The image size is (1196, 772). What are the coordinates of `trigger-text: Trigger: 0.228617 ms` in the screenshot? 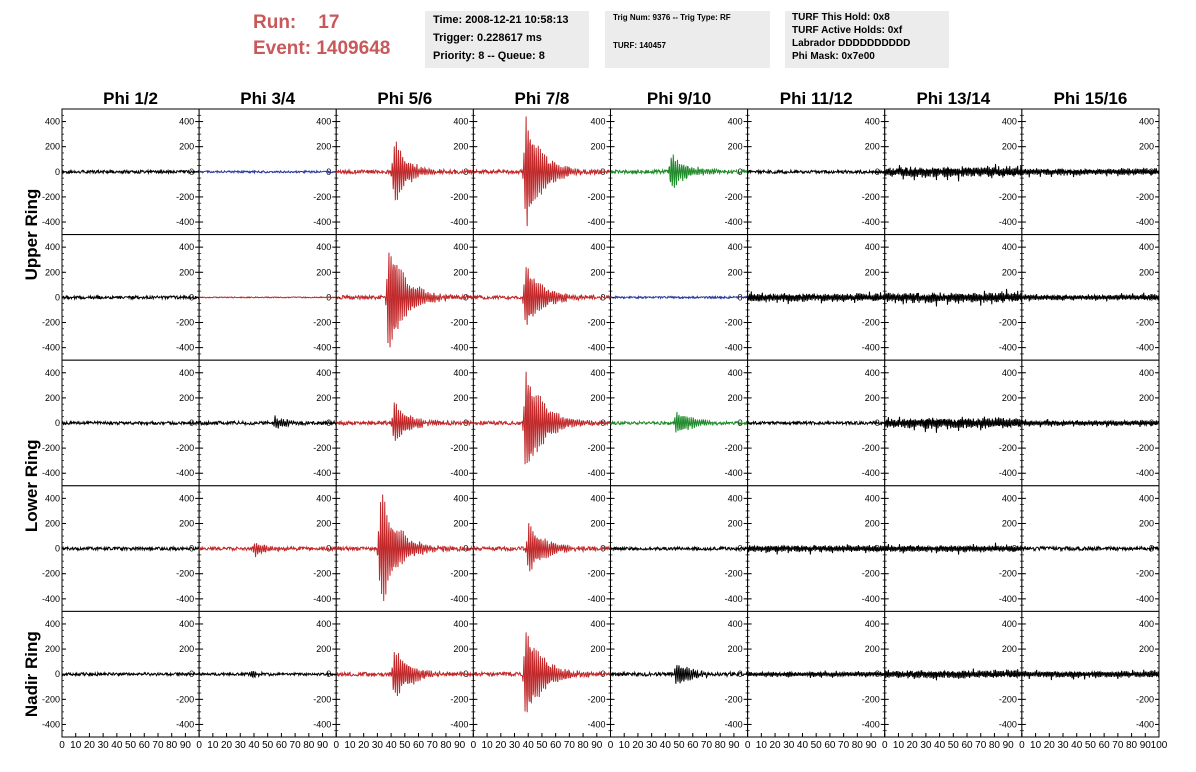 It's located at (487, 38).